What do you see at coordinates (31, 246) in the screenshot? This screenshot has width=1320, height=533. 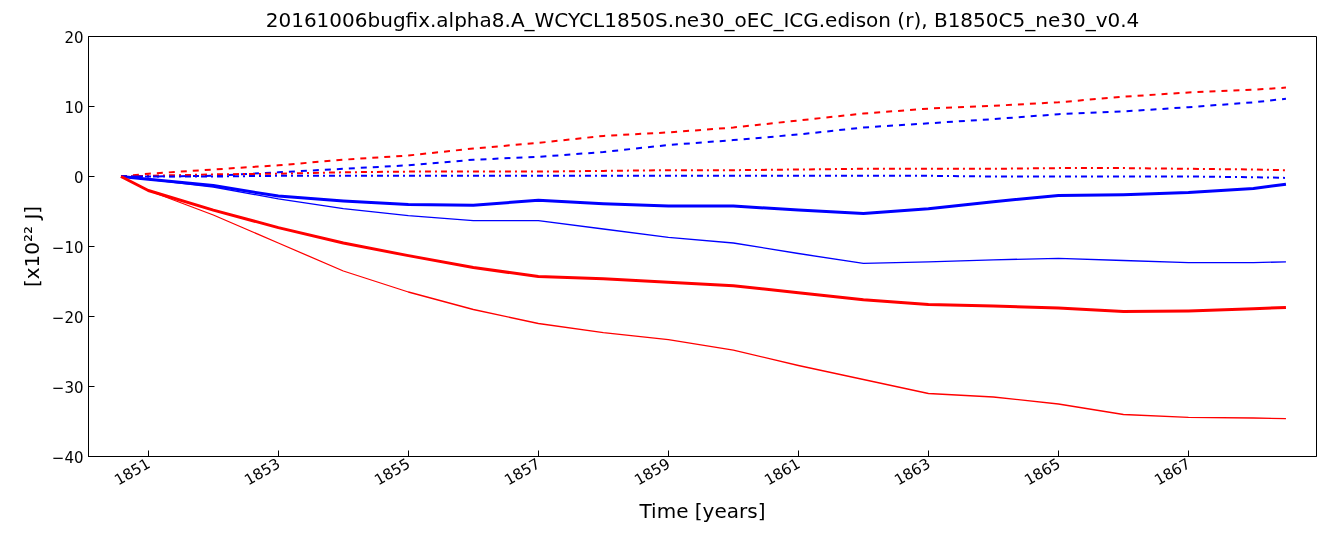 I see `y-axis-title: [x10²² J]` at bounding box center [31, 246].